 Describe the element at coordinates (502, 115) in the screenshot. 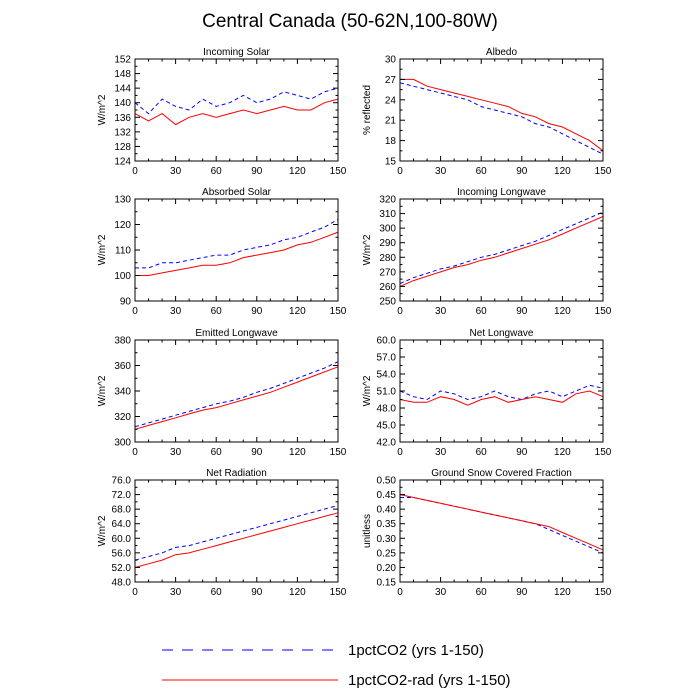

I see `series-line-albedo-1pctco2-rad` at that location.